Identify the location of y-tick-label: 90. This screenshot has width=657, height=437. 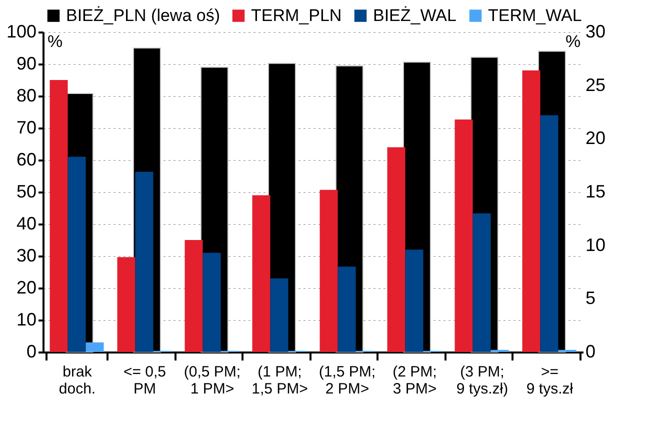
(26, 64).